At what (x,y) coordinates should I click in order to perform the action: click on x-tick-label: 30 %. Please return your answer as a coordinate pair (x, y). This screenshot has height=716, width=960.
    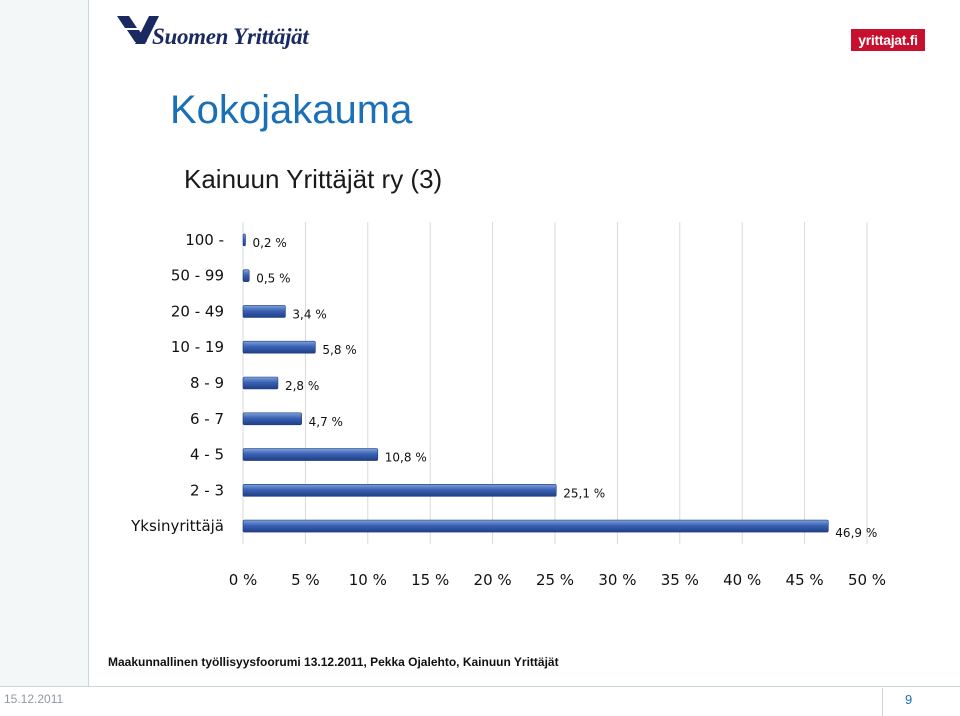
    Looking at the image, I should click on (617, 580).